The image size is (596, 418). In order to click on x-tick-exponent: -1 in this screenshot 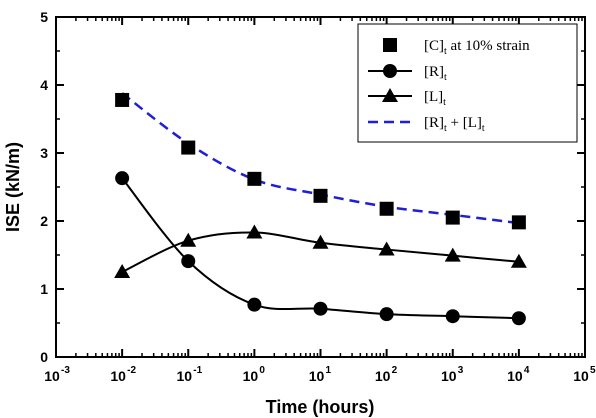, I will do `click(197, 370)`.